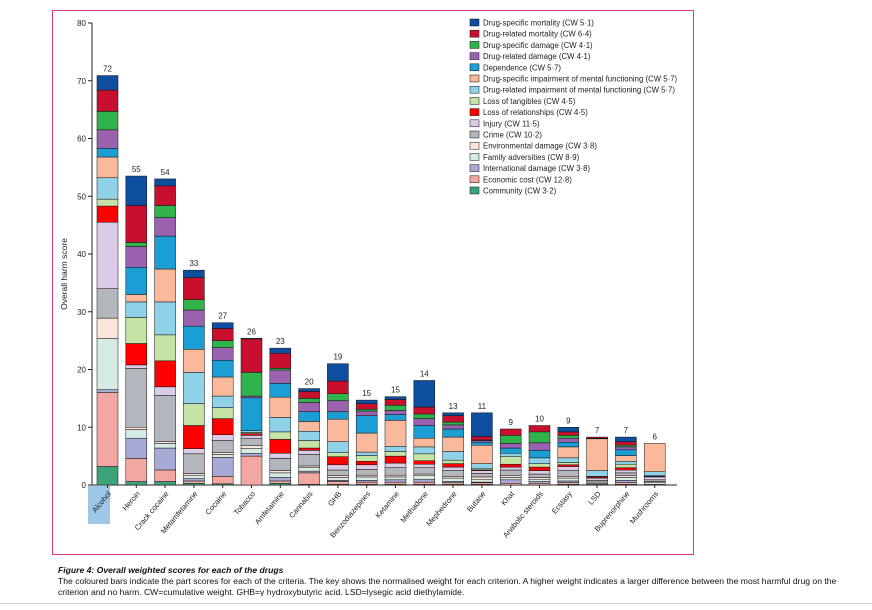 Image resolution: width=872 pixels, height=610 pixels. What do you see at coordinates (539, 465) in the screenshot?
I see `bar-anabolic-steroids-loss-of-tangibles` at bounding box center [539, 465].